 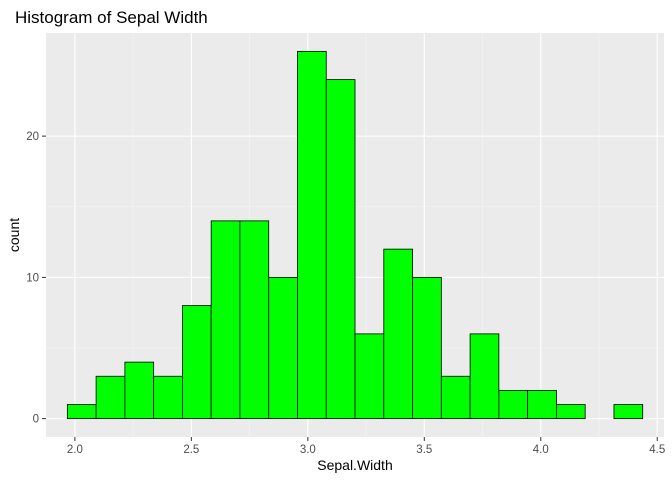 What do you see at coordinates (32, 278) in the screenshot?
I see `y-tick-label: 10` at bounding box center [32, 278].